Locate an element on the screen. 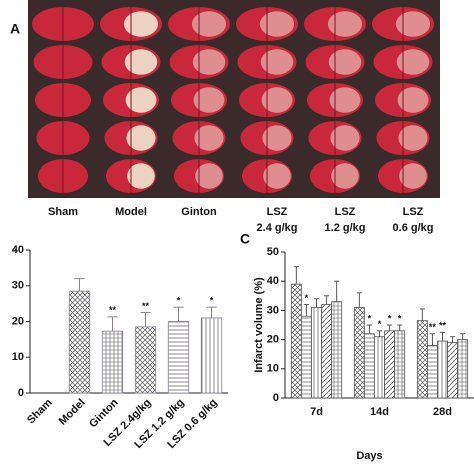 This screenshot has width=474, height=474. x-tick-label: 14d is located at coordinates (379, 412).